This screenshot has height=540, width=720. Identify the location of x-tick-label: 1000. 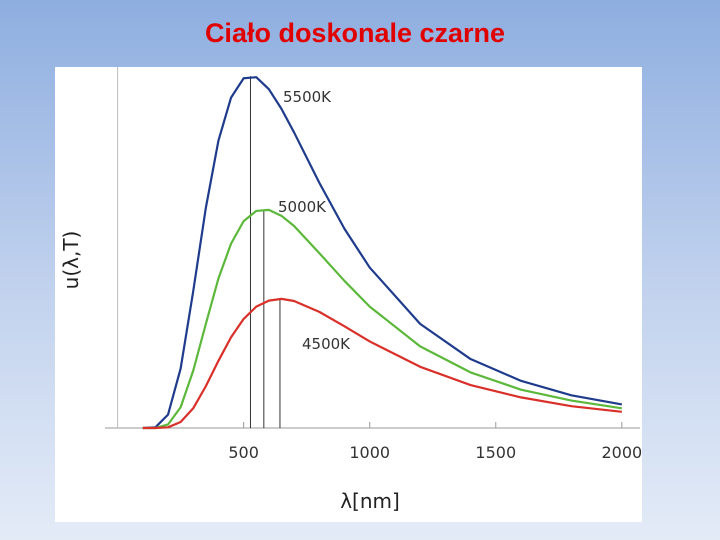
(369, 452).